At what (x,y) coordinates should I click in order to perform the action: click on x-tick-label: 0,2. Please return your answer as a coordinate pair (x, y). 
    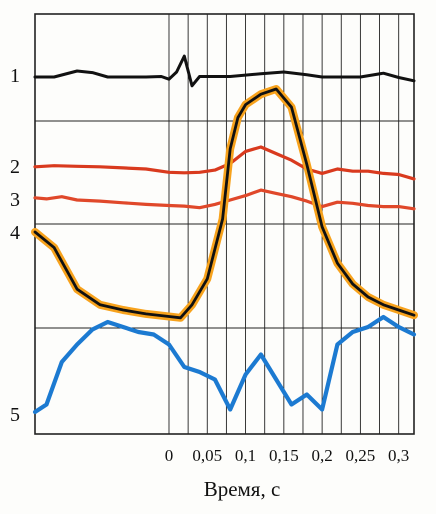
    Looking at the image, I should click on (321, 455).